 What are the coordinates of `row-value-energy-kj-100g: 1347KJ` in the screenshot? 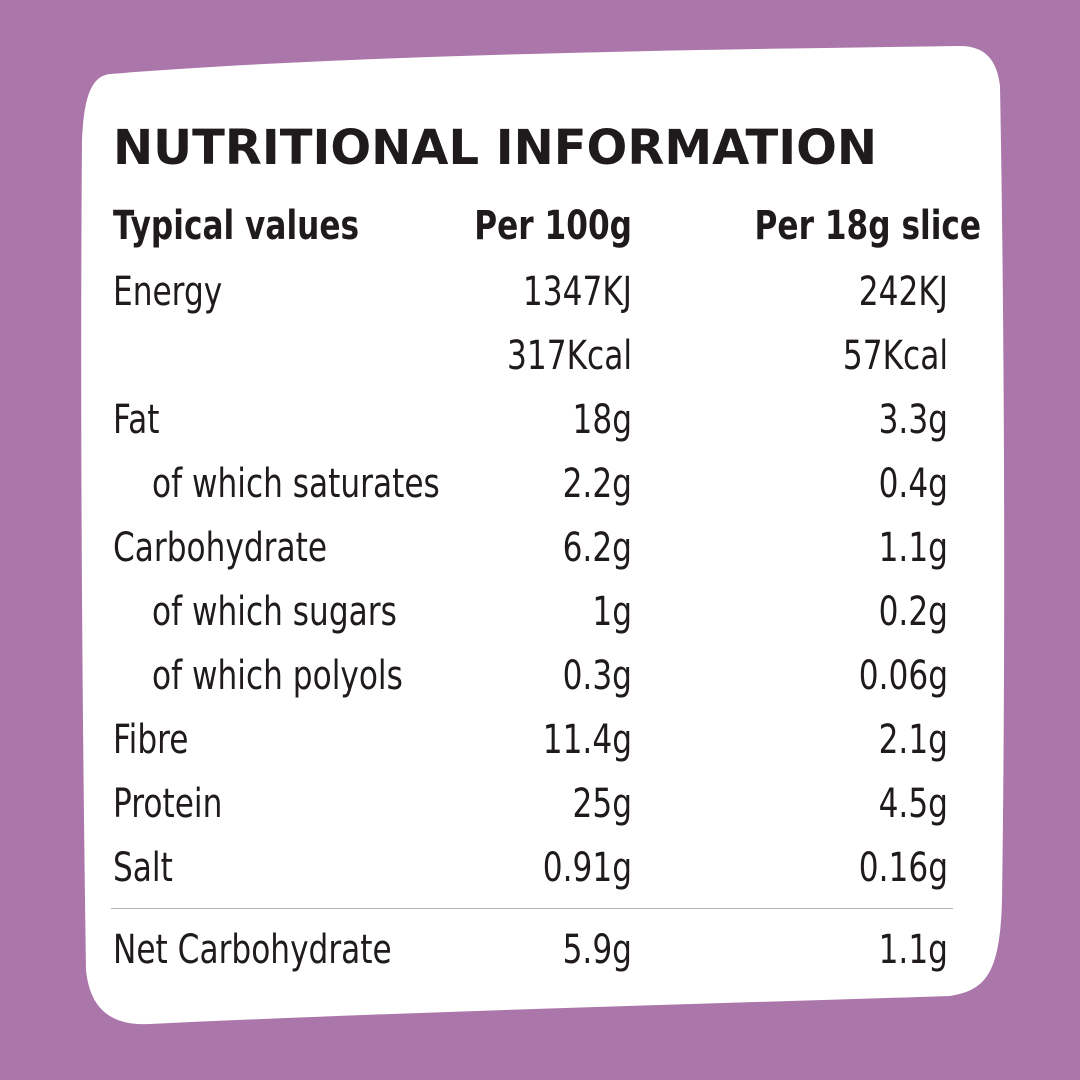 It's located at (577, 292).